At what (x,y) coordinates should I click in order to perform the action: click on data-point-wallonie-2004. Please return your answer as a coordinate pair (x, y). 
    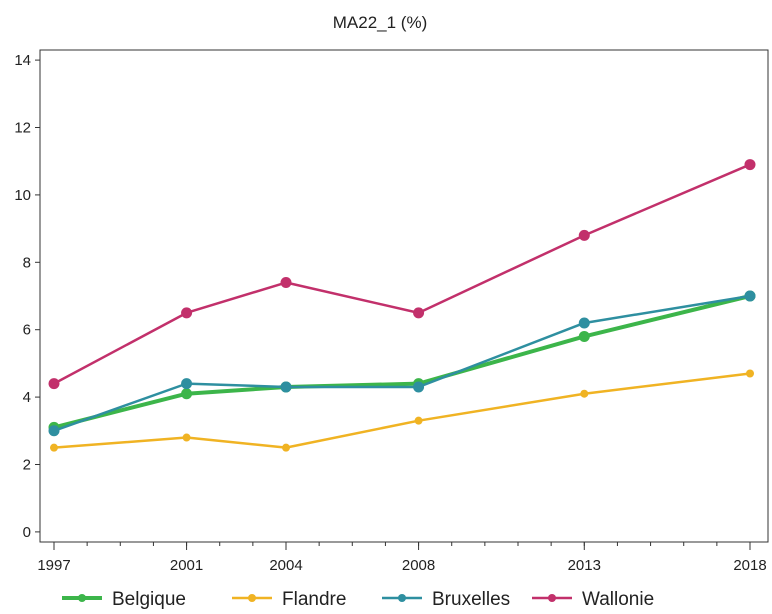
    Looking at the image, I should click on (286, 283).